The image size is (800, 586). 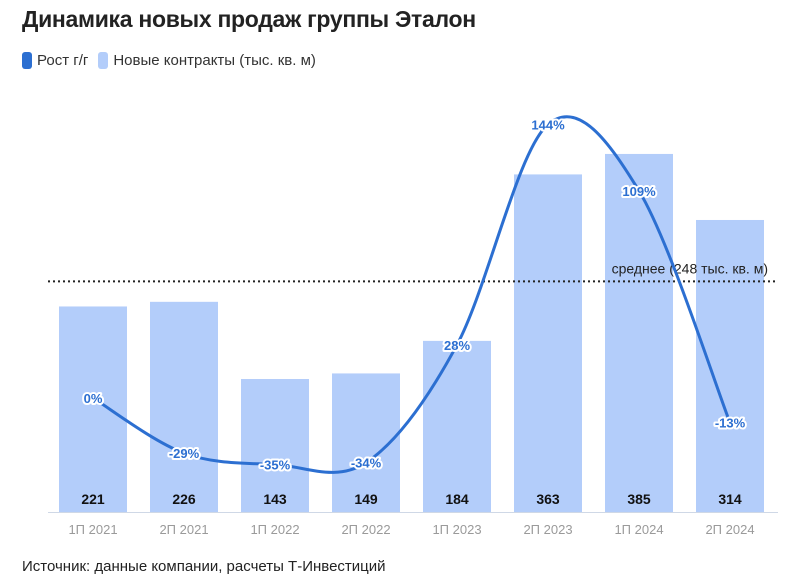 I want to click on growth-point-label: 0%, so click(x=93, y=398).